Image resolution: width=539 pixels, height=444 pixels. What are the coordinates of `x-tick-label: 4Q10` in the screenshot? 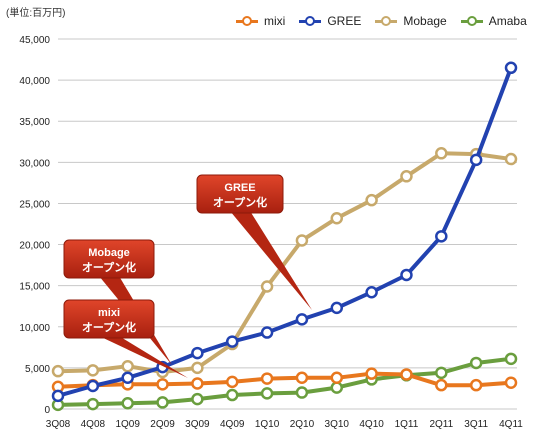 It's located at (371, 424).